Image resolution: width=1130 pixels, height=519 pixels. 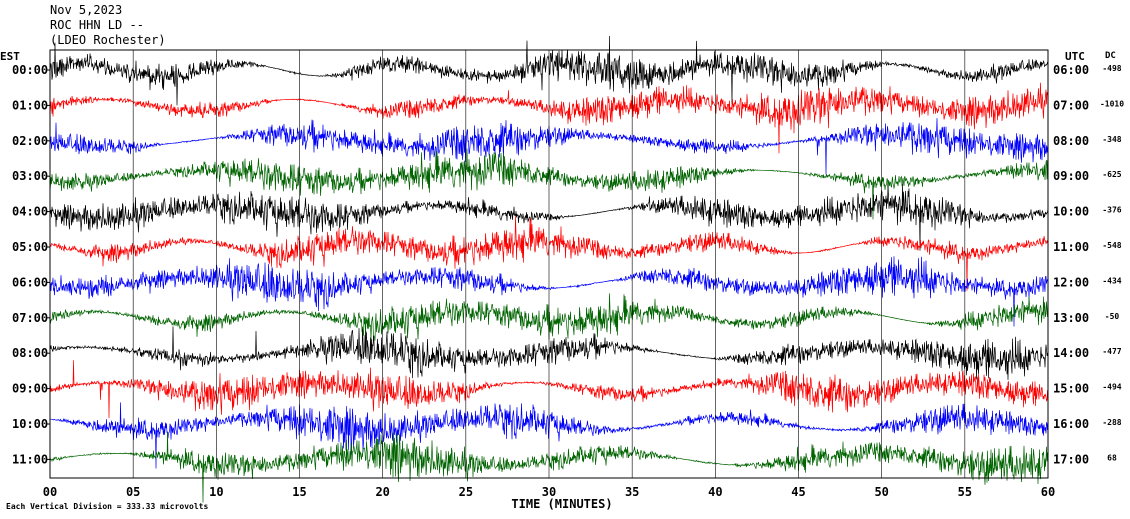 What do you see at coordinates (30, 459) in the screenshot?
I see `est-tick-label: 11:00` at bounding box center [30, 459].